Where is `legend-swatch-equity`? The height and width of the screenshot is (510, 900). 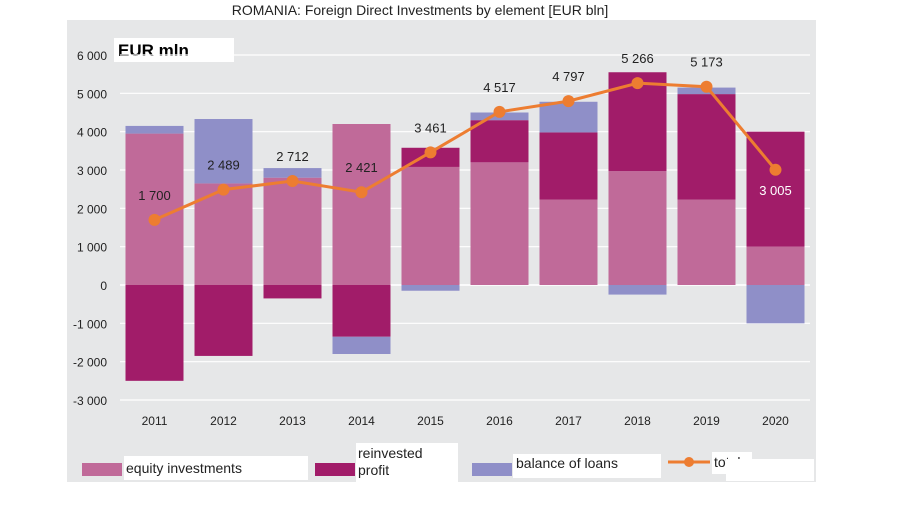
legend-swatch-equity is located at coordinates (102, 469).